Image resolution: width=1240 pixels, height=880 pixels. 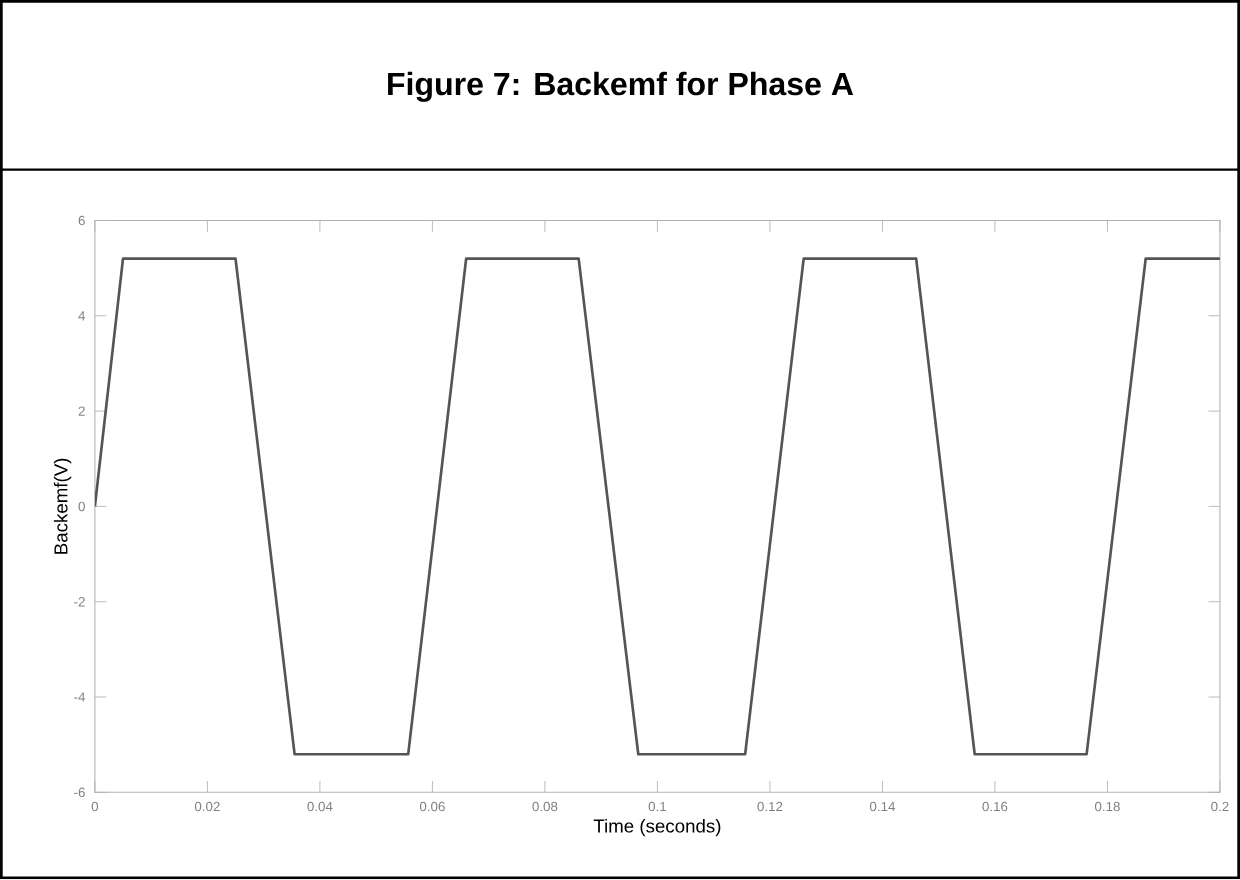 I want to click on chart-title: Figure 7: Backemf for Phase A, so click(x=621, y=87).